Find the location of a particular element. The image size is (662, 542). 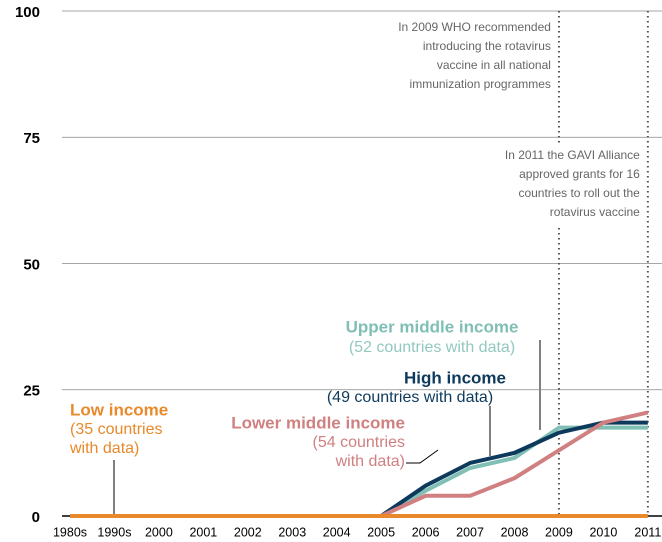

y-tick-label: 0 is located at coordinates (36, 517).